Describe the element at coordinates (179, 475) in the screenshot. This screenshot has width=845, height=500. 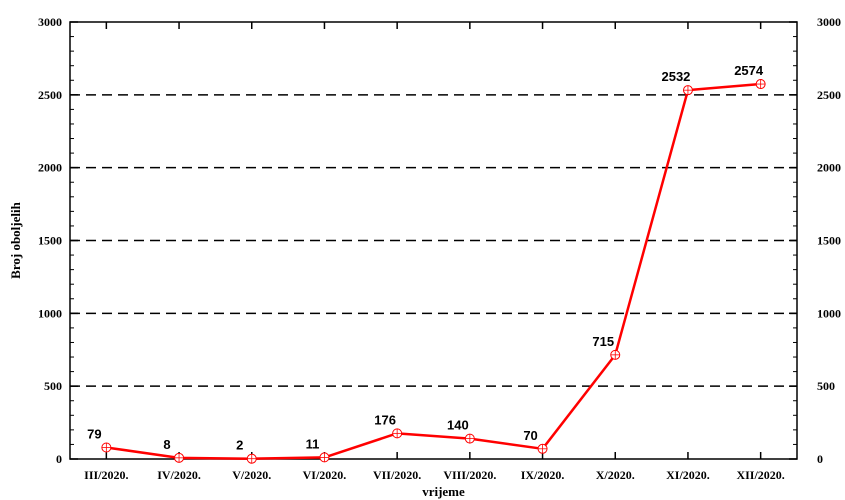
I see `x-tick-label: IV/2020.` at that location.